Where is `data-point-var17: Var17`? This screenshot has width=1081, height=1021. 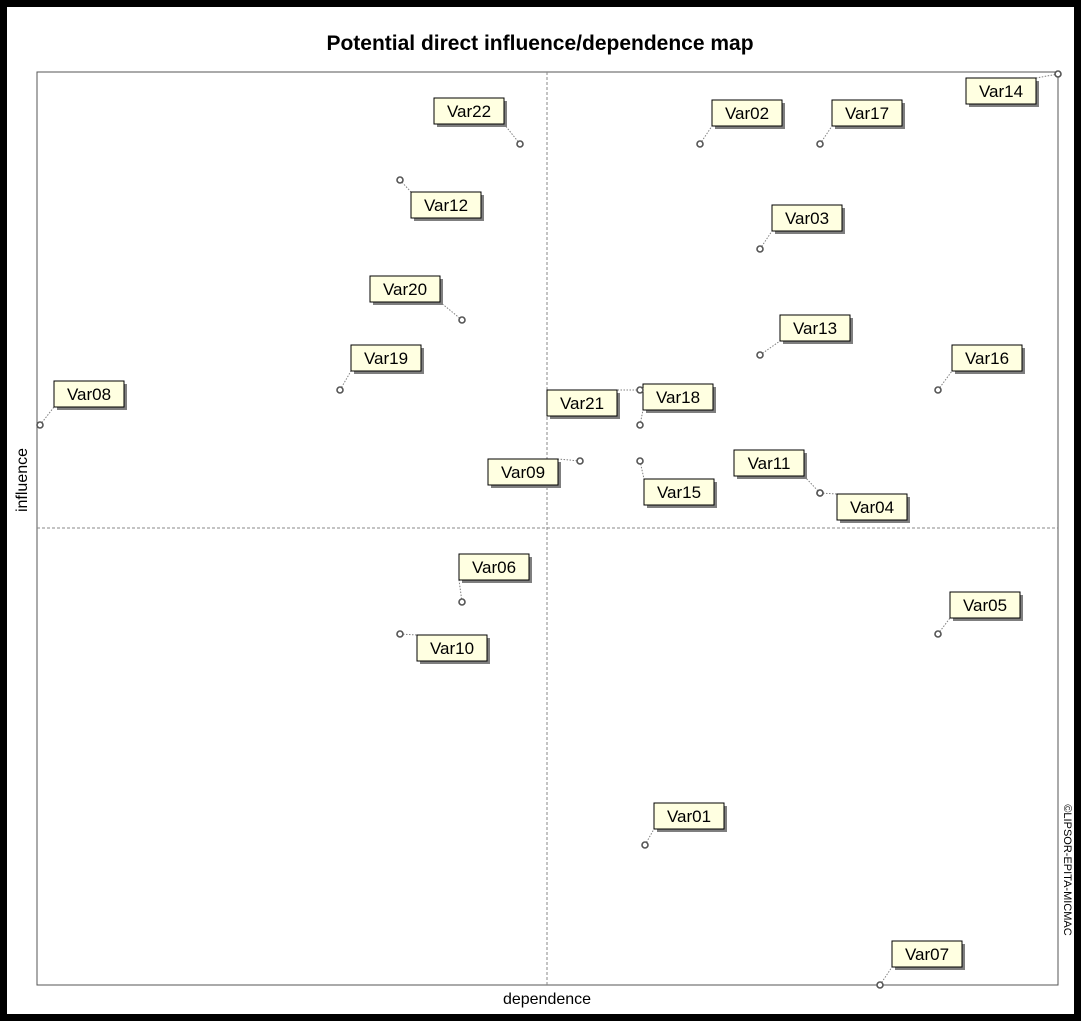
data-point-var17: Var17 is located at coordinates (860, 123).